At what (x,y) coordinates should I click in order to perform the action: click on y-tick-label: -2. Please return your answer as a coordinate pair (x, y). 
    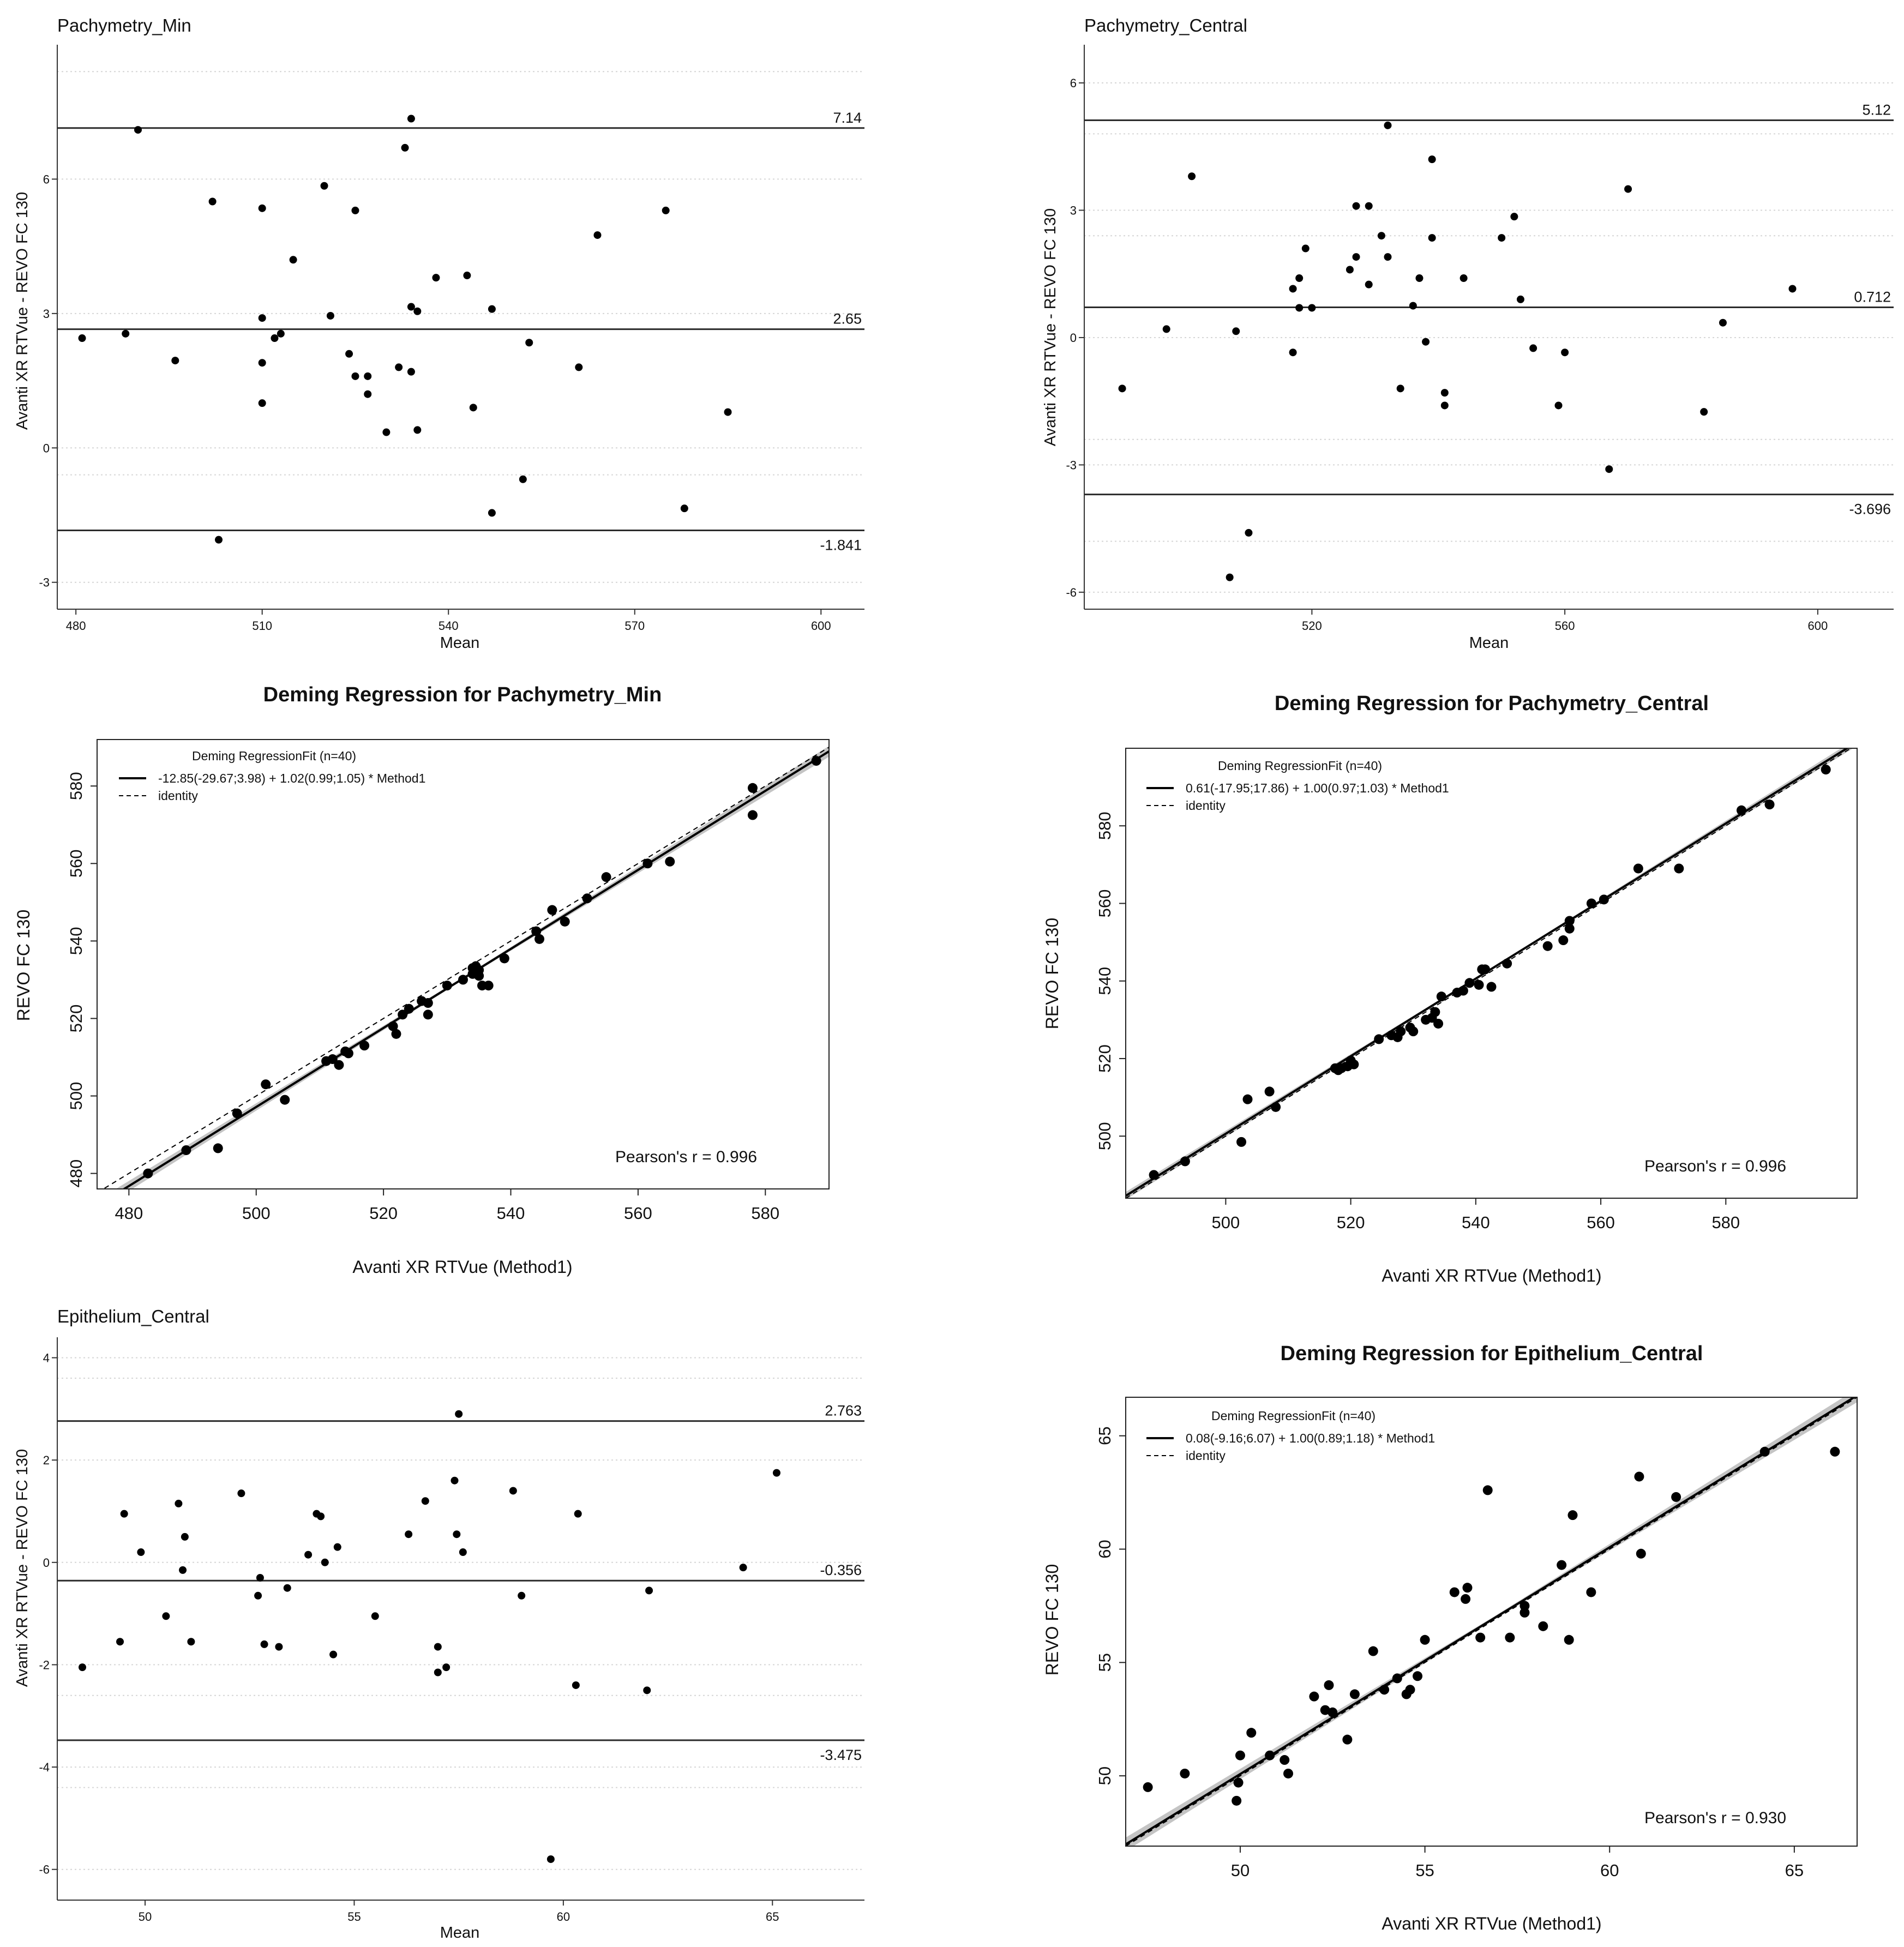
    Looking at the image, I should click on (44, 1665).